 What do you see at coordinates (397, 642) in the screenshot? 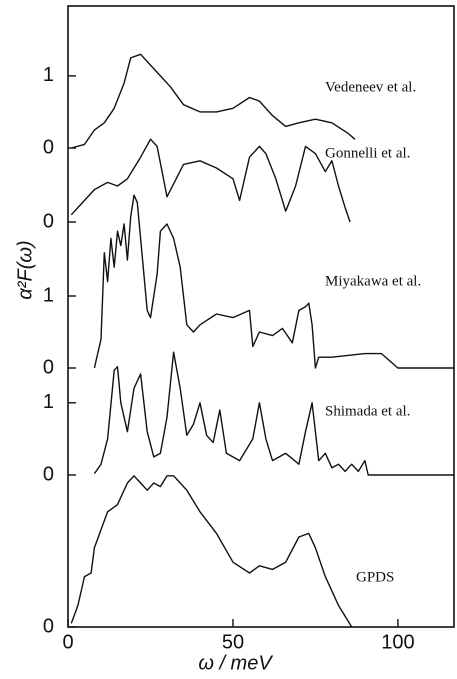
I see `x-tick-label: 100` at bounding box center [397, 642].